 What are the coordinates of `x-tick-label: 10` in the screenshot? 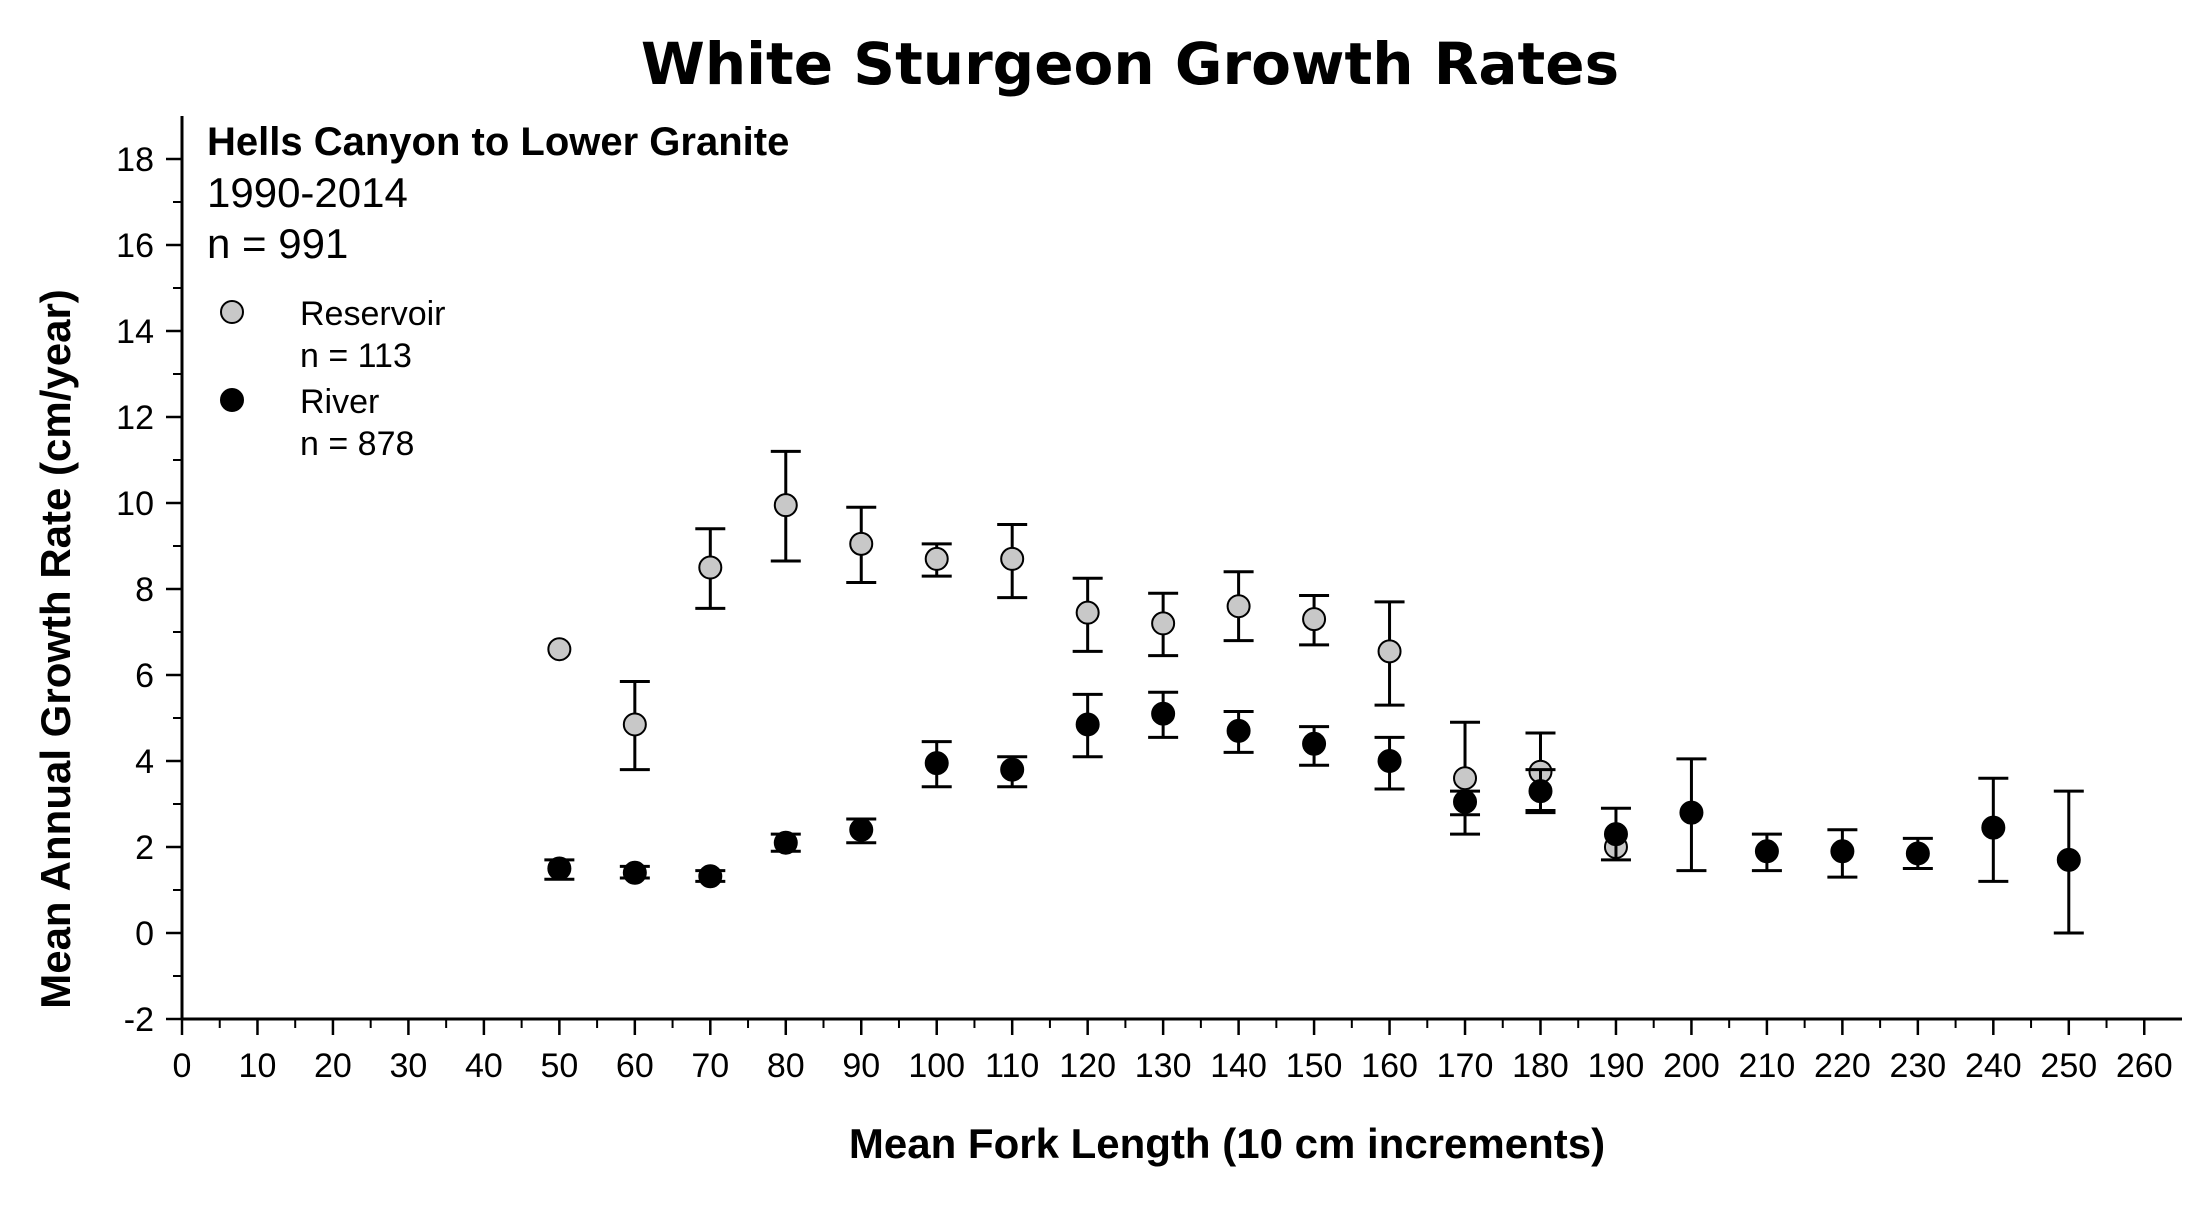 It's located at (258, 1066).